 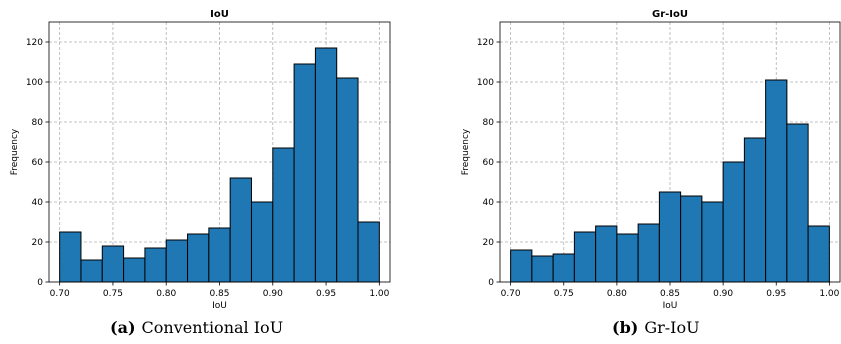 I want to click on x-tick-label-a-4: 0.90, so click(x=273, y=294).